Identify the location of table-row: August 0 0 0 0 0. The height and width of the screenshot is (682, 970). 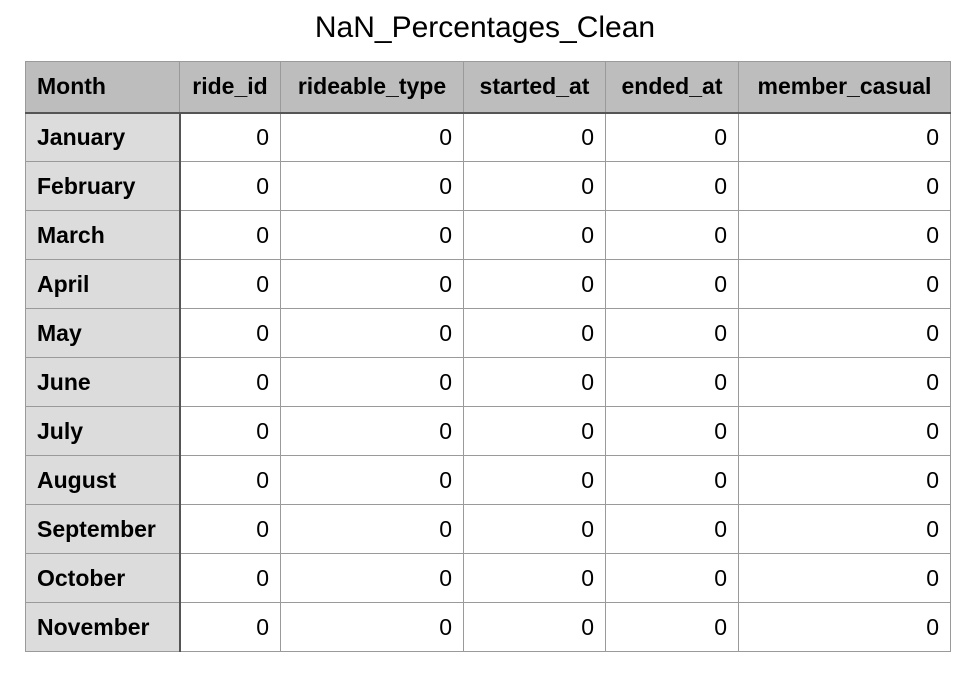
(488, 480).